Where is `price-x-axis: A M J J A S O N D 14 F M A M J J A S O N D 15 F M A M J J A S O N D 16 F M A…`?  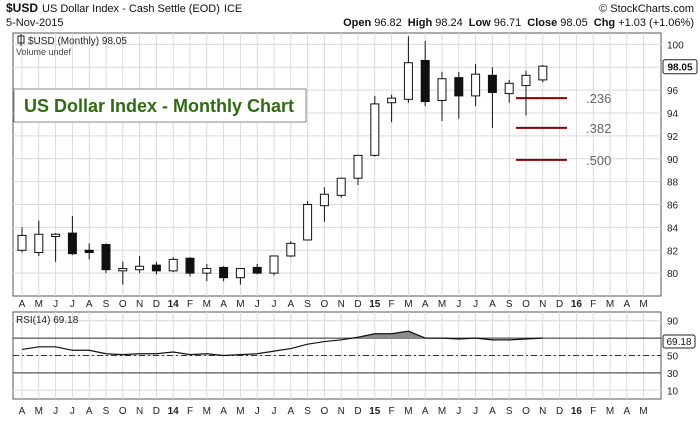
price-x-axis: A M J J A S O N D 14 F M A M J J A S O N D 15 F M A M J J A S O N D 16 F M A… is located at coordinates (333, 304).